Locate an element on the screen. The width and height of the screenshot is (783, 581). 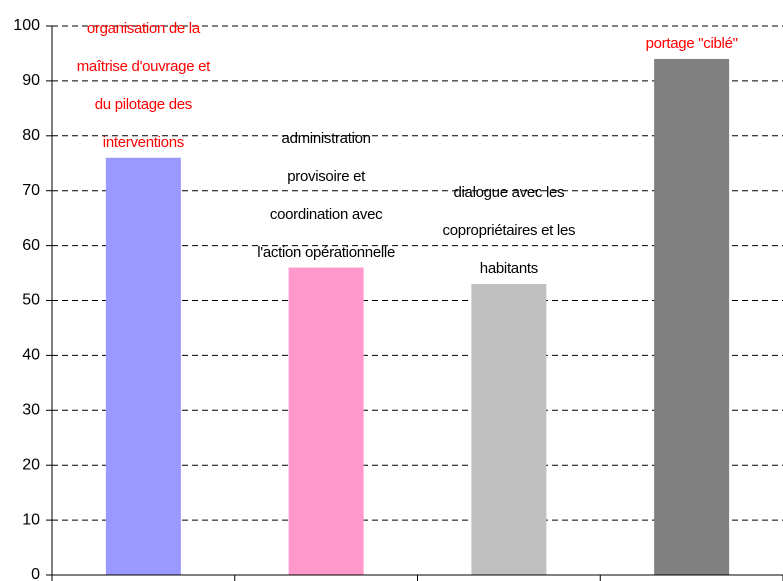
y-tick-label: 100 is located at coordinates (26, 25).